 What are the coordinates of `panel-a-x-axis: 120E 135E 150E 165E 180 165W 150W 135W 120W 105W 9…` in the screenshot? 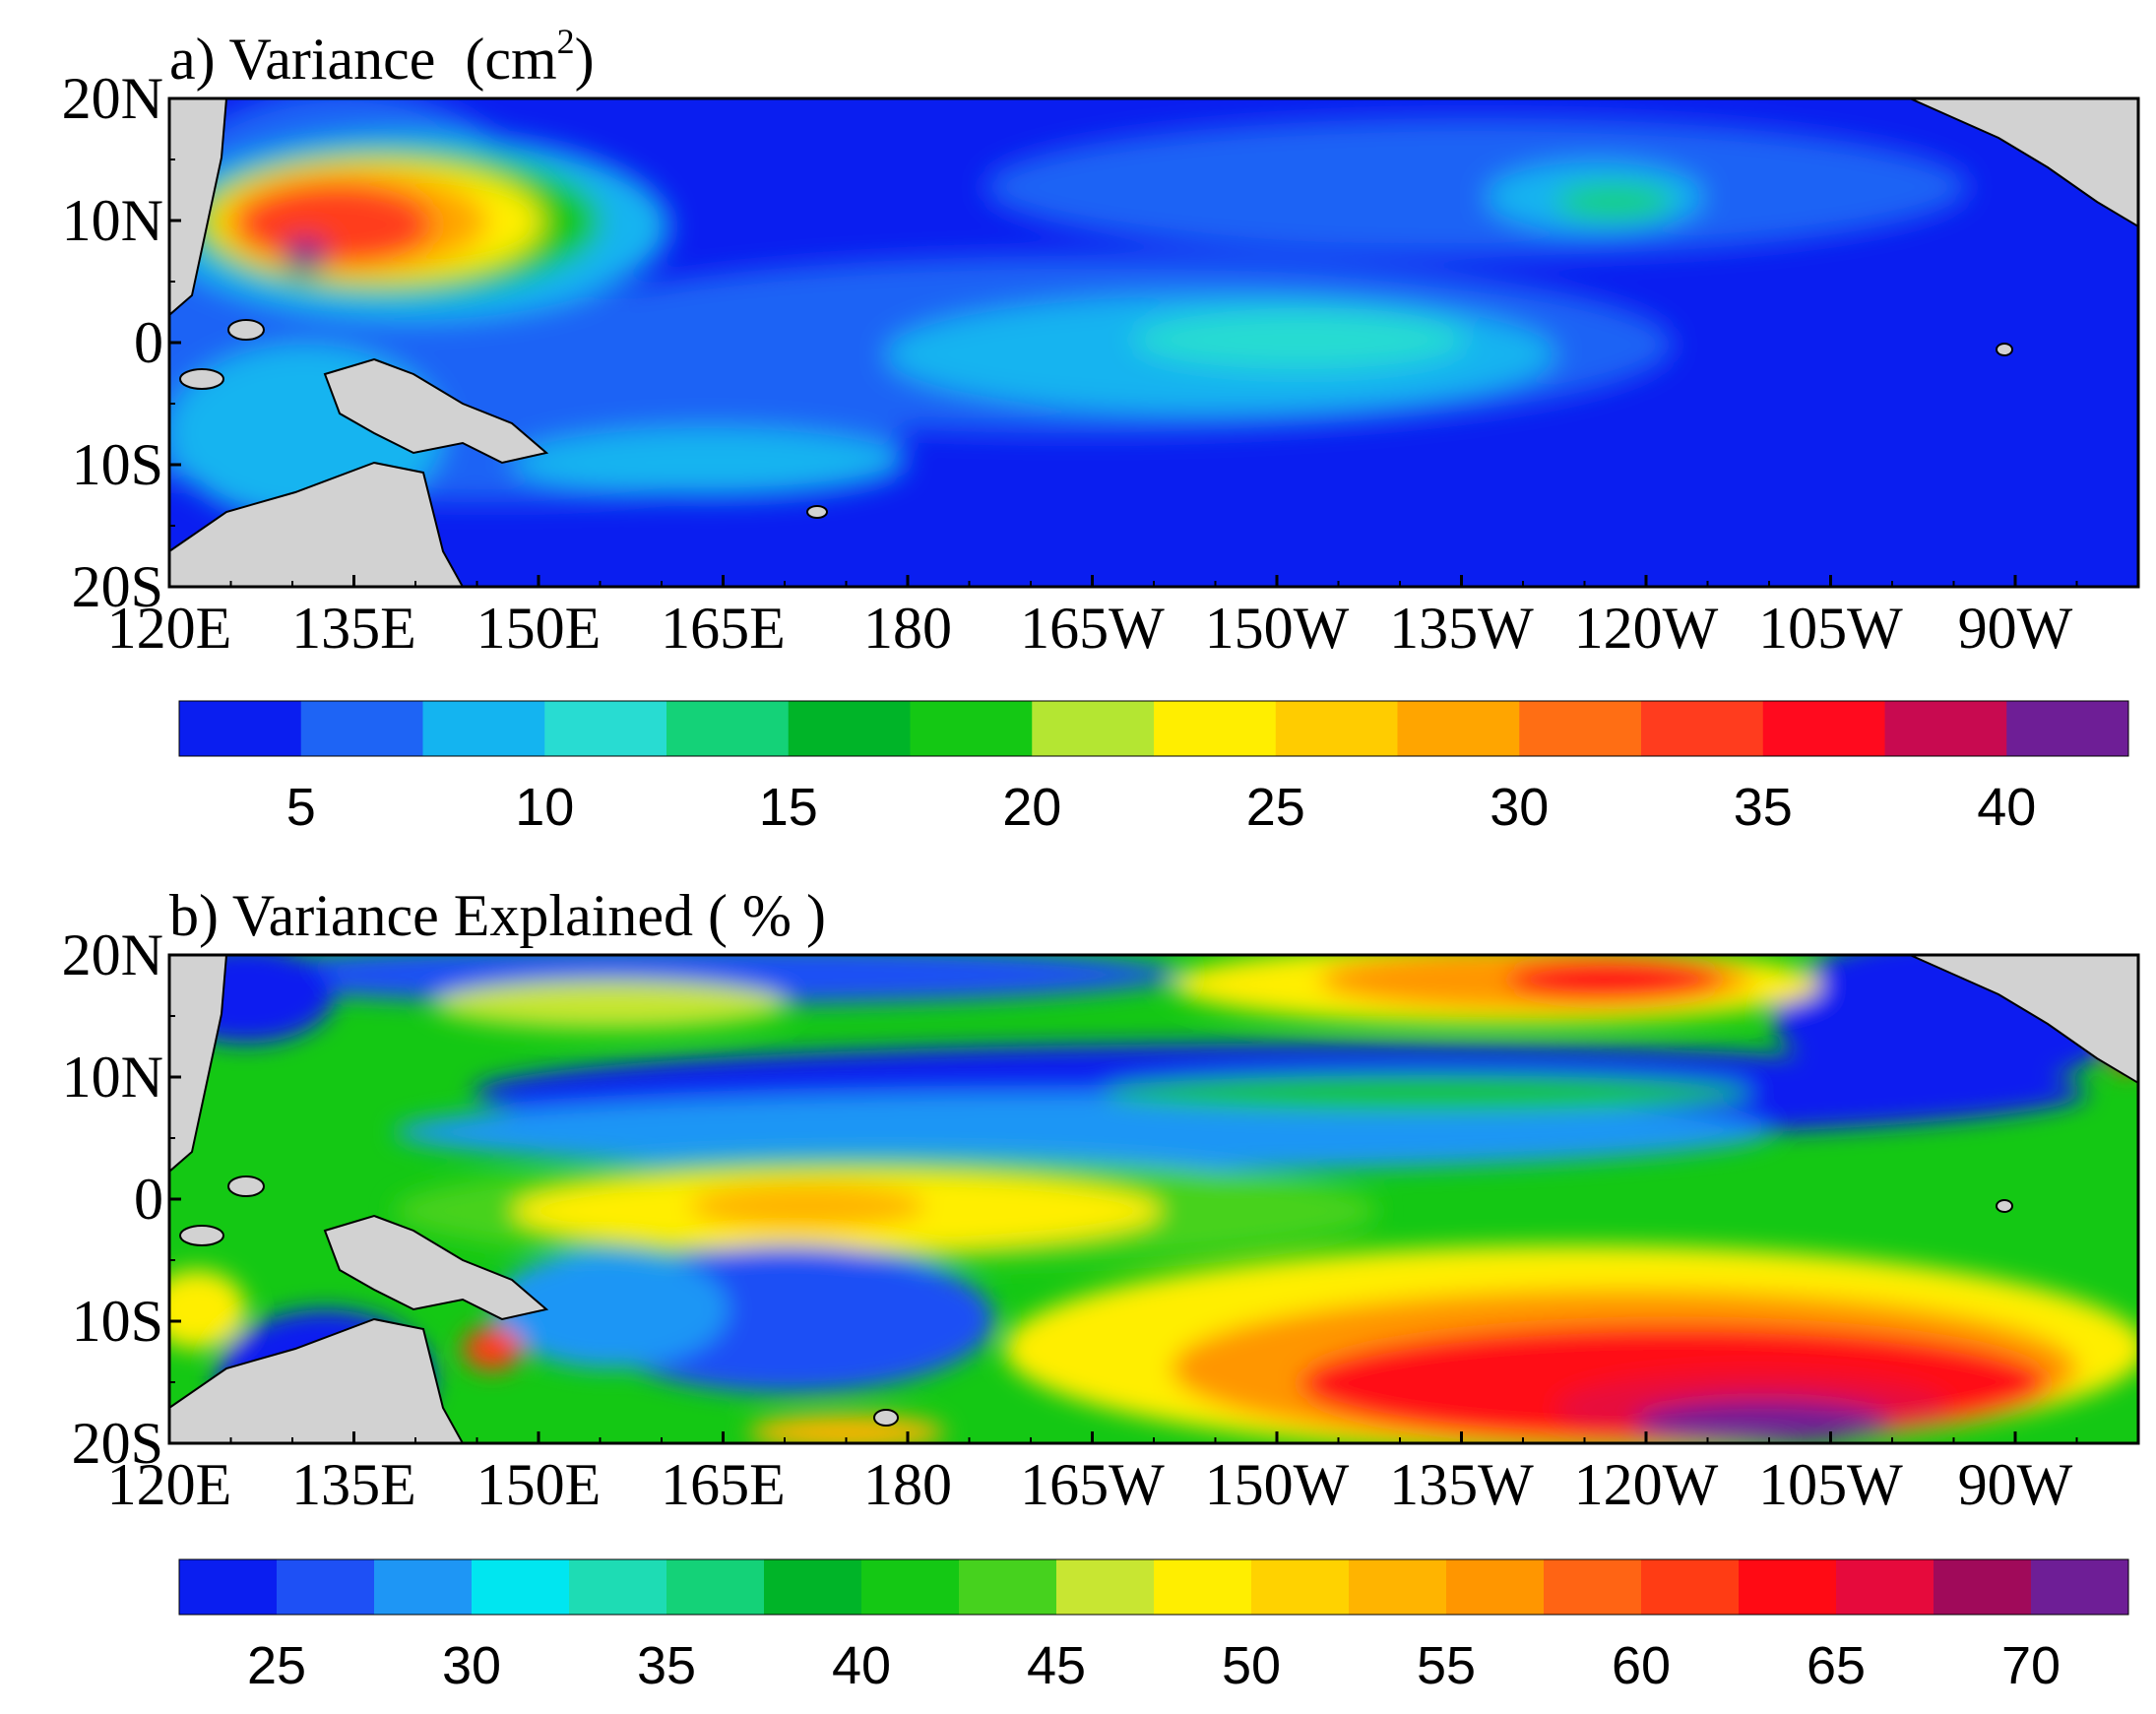 It's located at (1123, 618).